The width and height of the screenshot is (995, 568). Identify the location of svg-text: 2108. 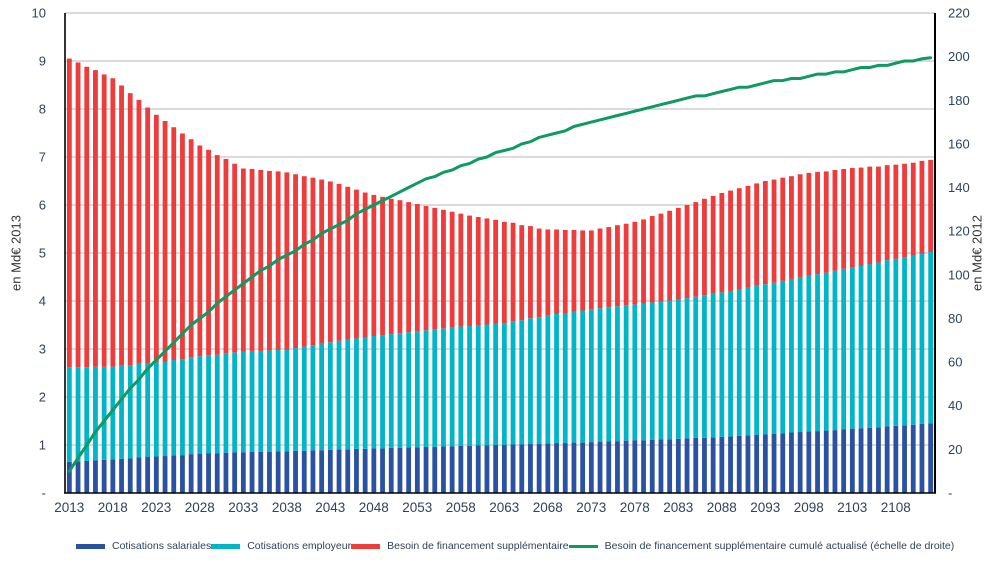
(896, 507).